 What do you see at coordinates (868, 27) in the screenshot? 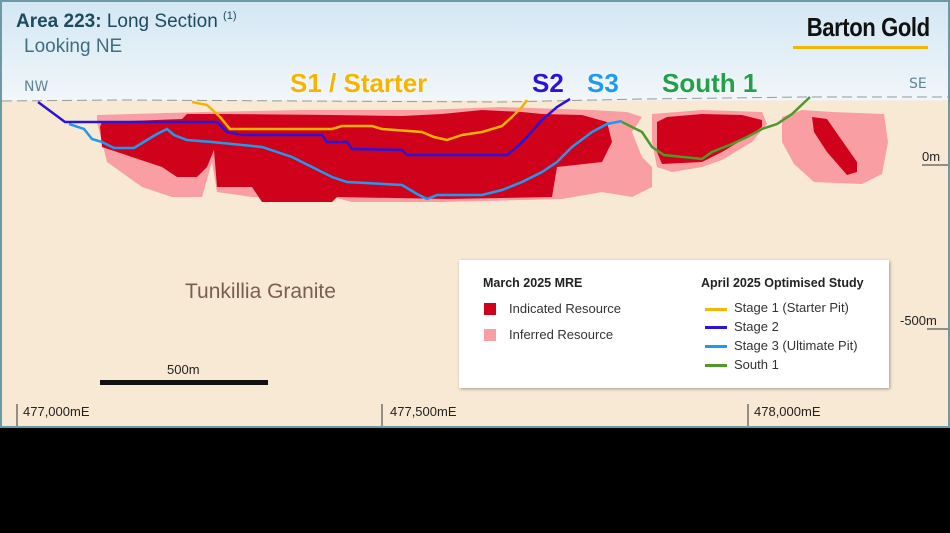
I see `barton-gold-logo: Barton Gold` at bounding box center [868, 27].